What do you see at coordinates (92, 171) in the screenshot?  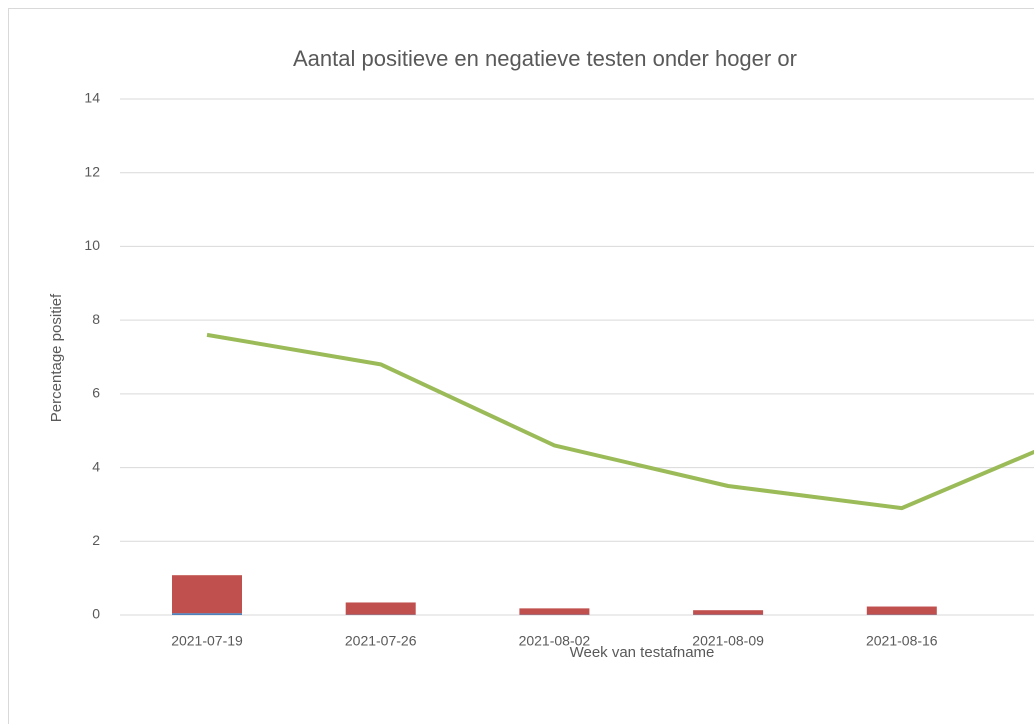 I see `y-tick-label: 12` at bounding box center [92, 171].